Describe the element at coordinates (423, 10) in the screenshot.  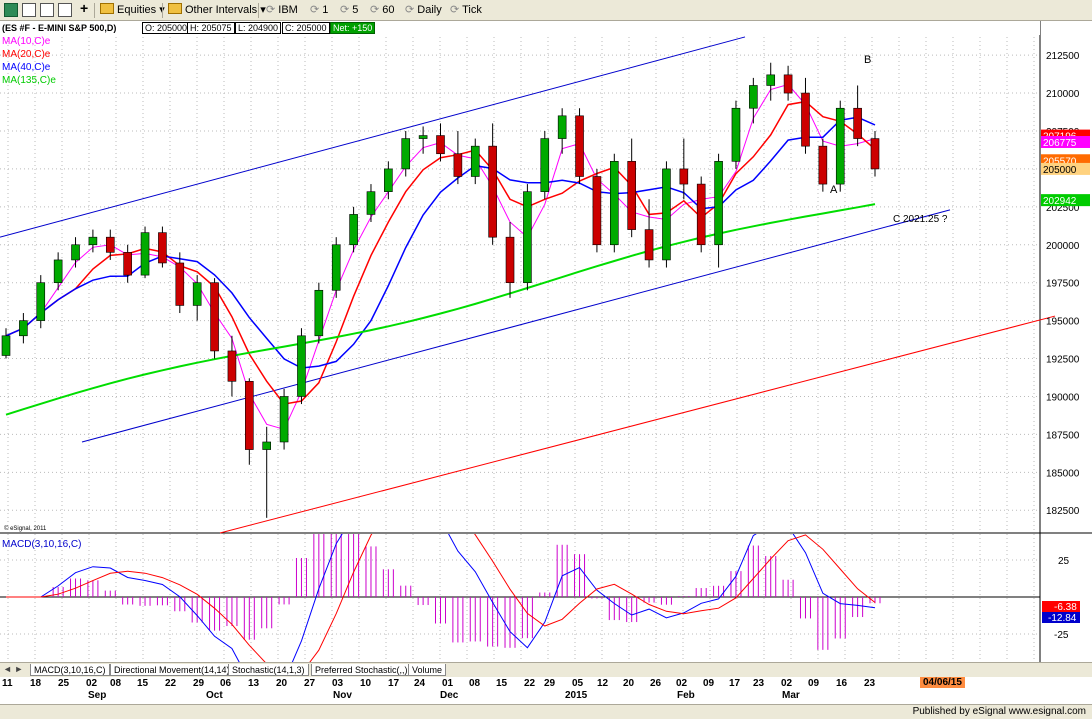
I see `daily-button: ⟳ Daily` at that location.